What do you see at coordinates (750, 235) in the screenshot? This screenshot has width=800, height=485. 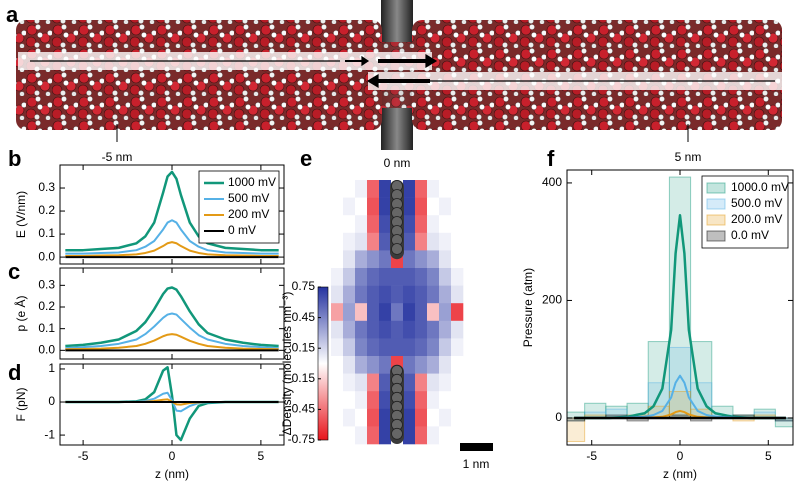 I see `legend-label: 0.0 mV` at bounding box center [750, 235].